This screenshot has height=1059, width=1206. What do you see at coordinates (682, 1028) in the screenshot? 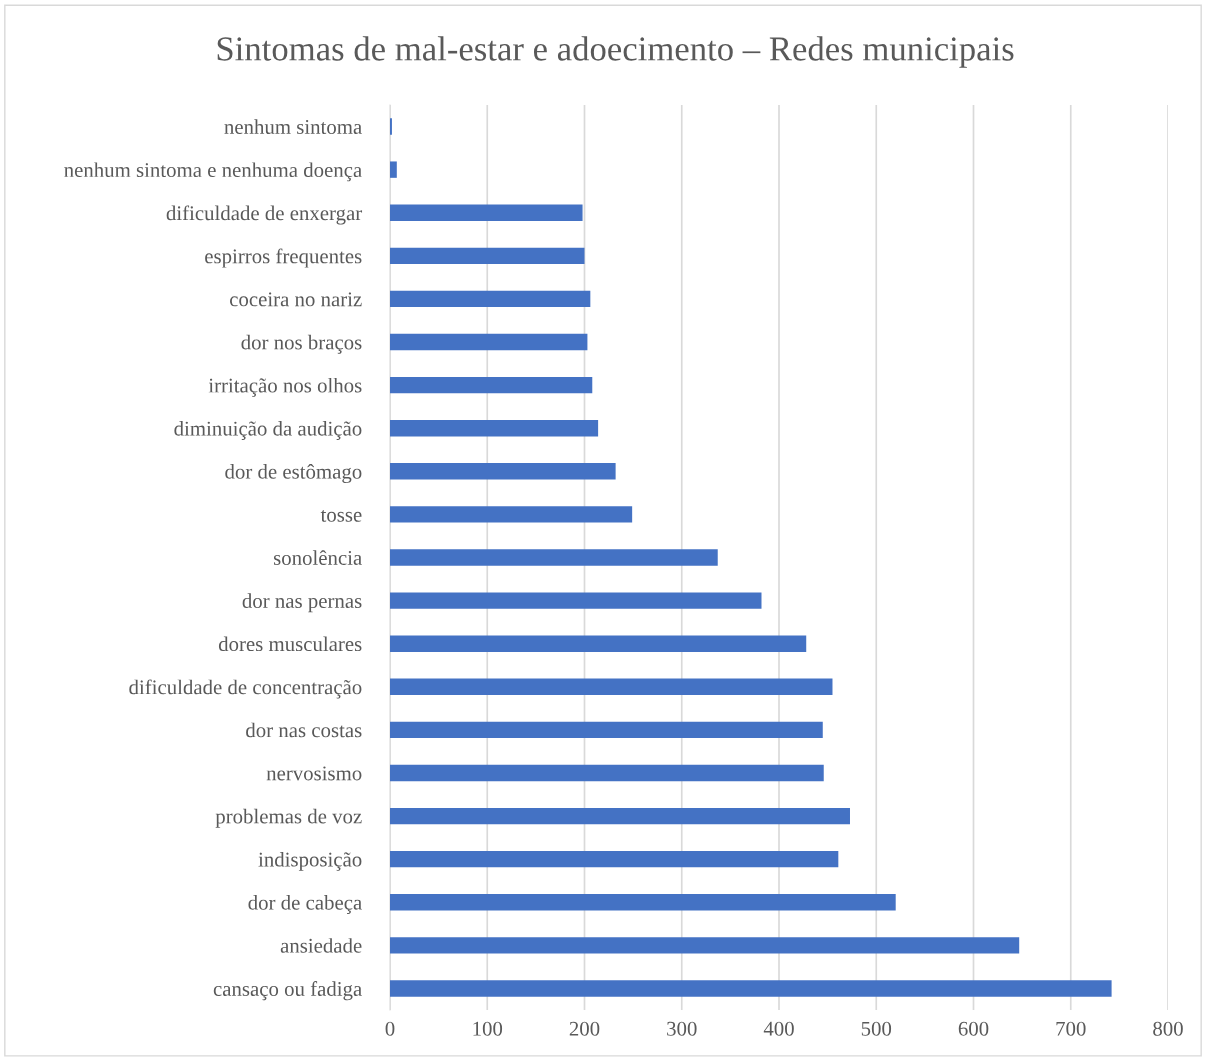
I see `x-tick-label: 300` at bounding box center [682, 1028].